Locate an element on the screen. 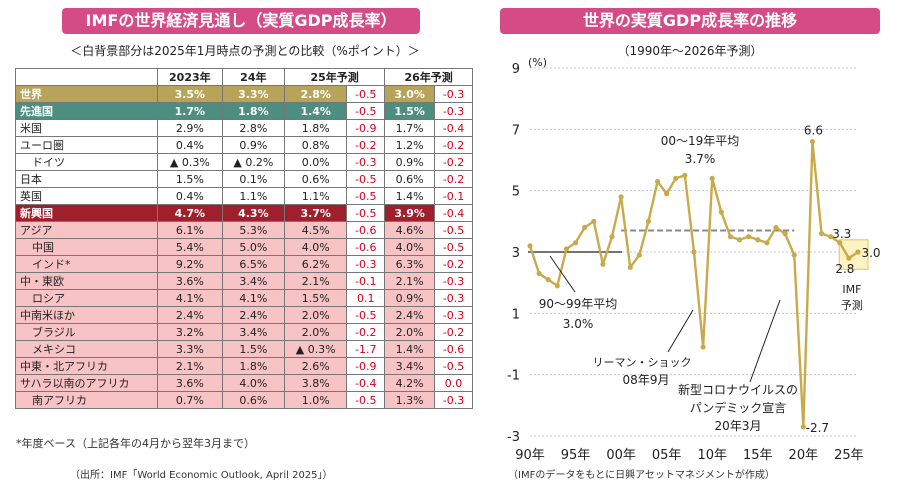 The width and height of the screenshot is (900, 490). lehman-label: リーマン・ショック is located at coordinates (642, 362).